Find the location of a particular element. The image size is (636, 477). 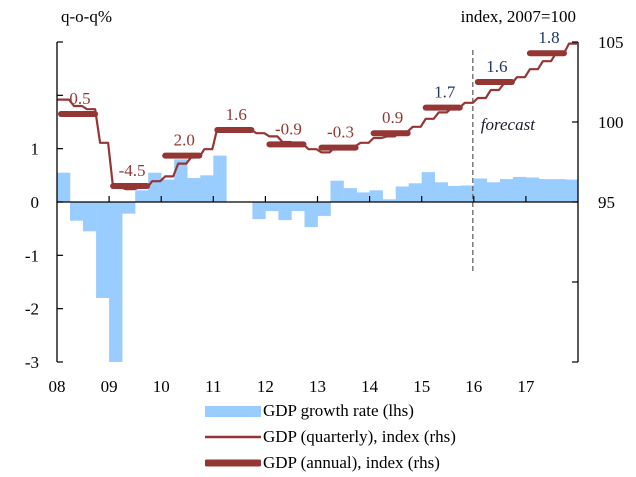

bar-2011Q4 is located at coordinates (259, 211).